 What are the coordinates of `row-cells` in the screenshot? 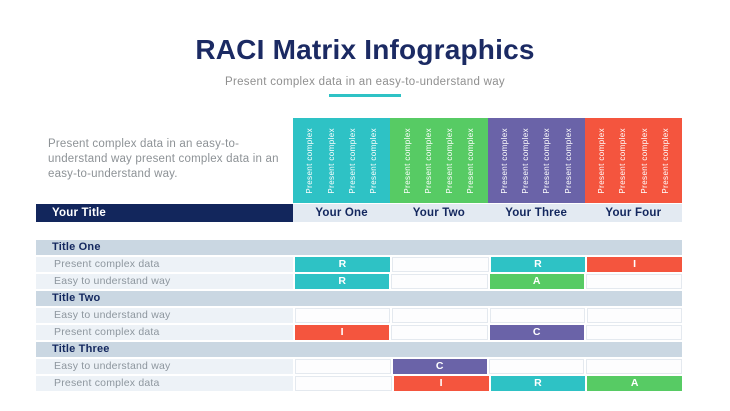 It's located at (488, 315).